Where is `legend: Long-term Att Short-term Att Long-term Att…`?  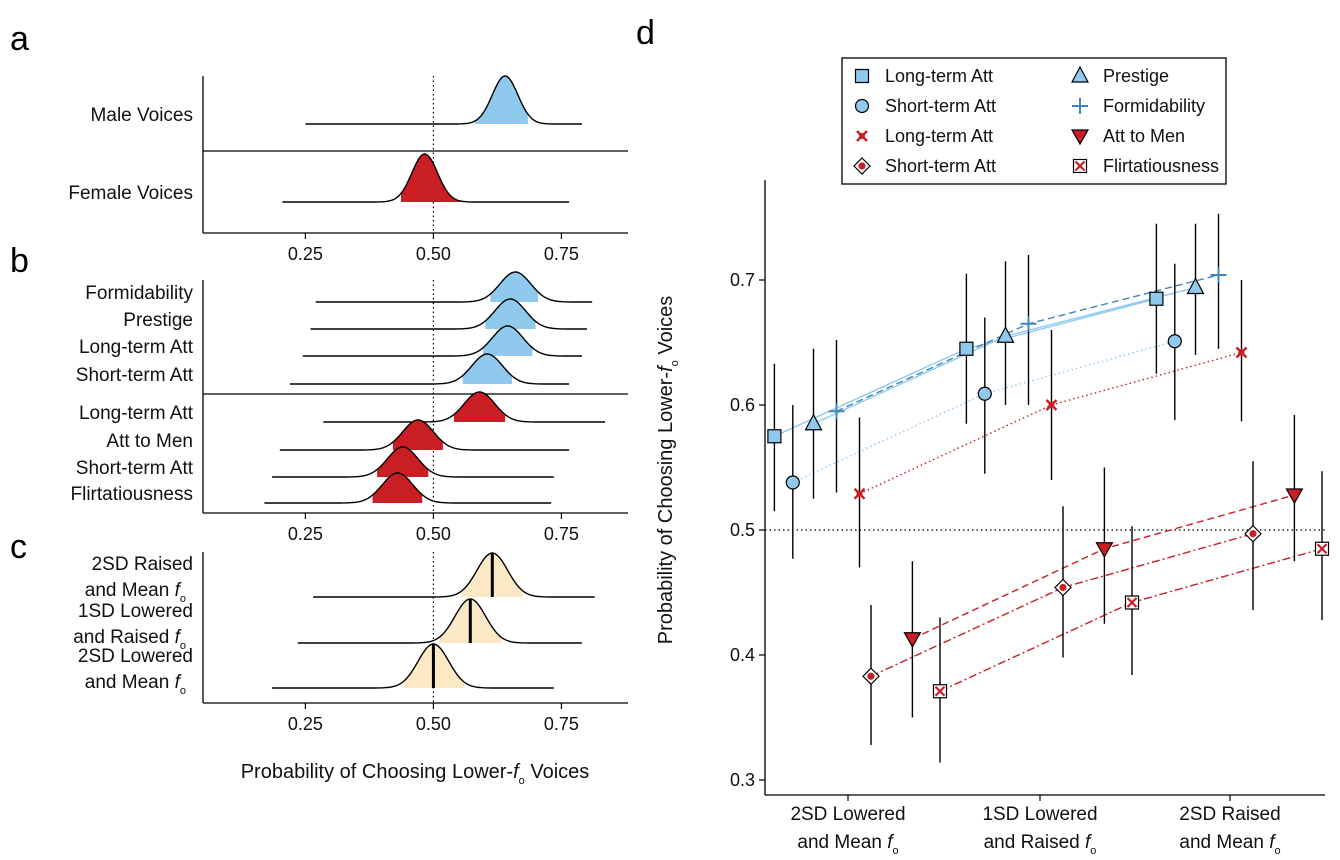 legend: Long-term Att Short-term Att Long-term Att… is located at coordinates (1034, 121).